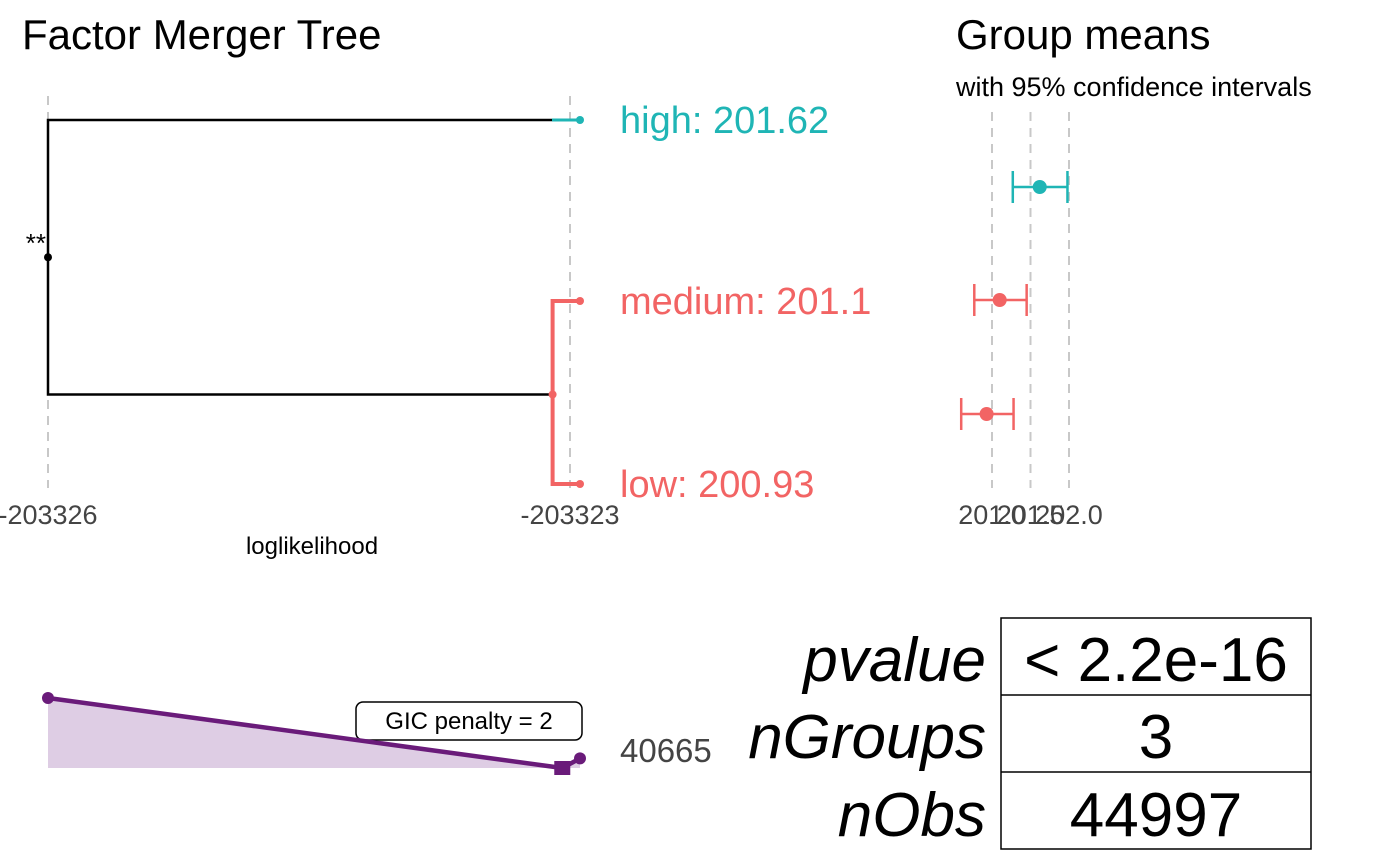  I want to click on means-x-tick-label: 202.0, so click(1069, 515).